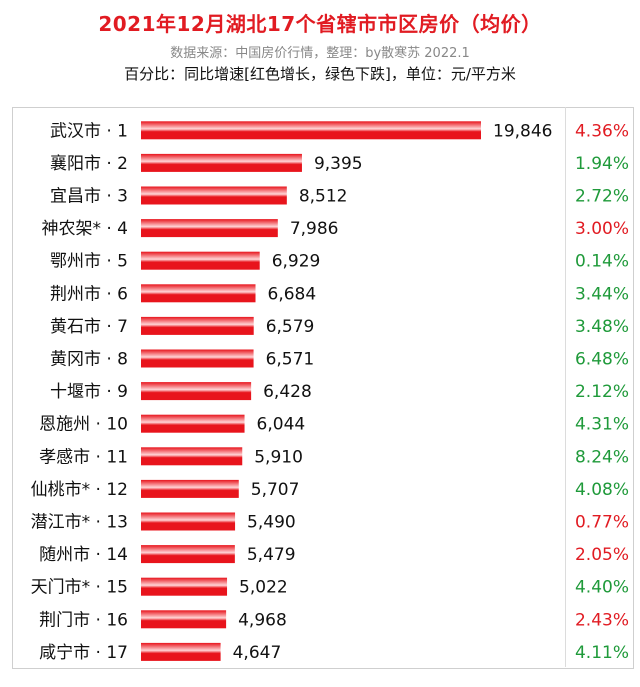 Image resolution: width=640 pixels, height=687 pixels. What do you see at coordinates (271, 555) in the screenshot?
I see `value-label: 5,479` at bounding box center [271, 555].